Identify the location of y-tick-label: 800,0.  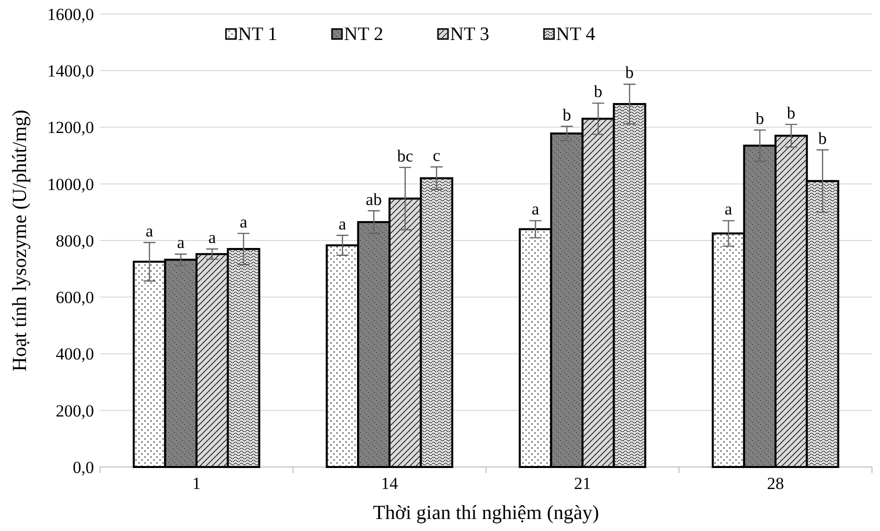
(75, 240).